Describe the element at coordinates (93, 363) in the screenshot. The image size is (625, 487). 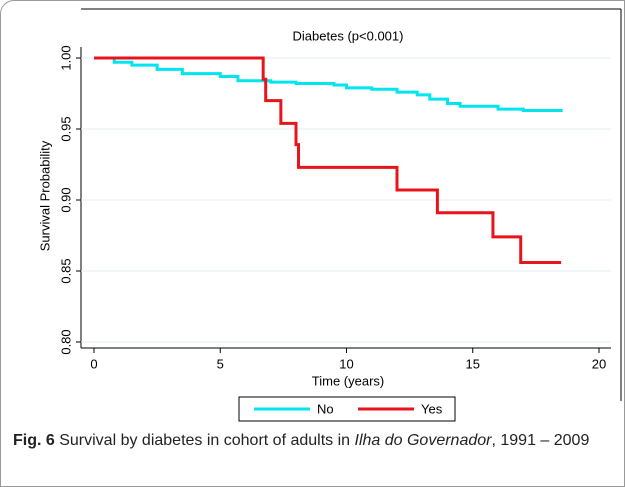
I see `x-tick-label: 0` at that location.